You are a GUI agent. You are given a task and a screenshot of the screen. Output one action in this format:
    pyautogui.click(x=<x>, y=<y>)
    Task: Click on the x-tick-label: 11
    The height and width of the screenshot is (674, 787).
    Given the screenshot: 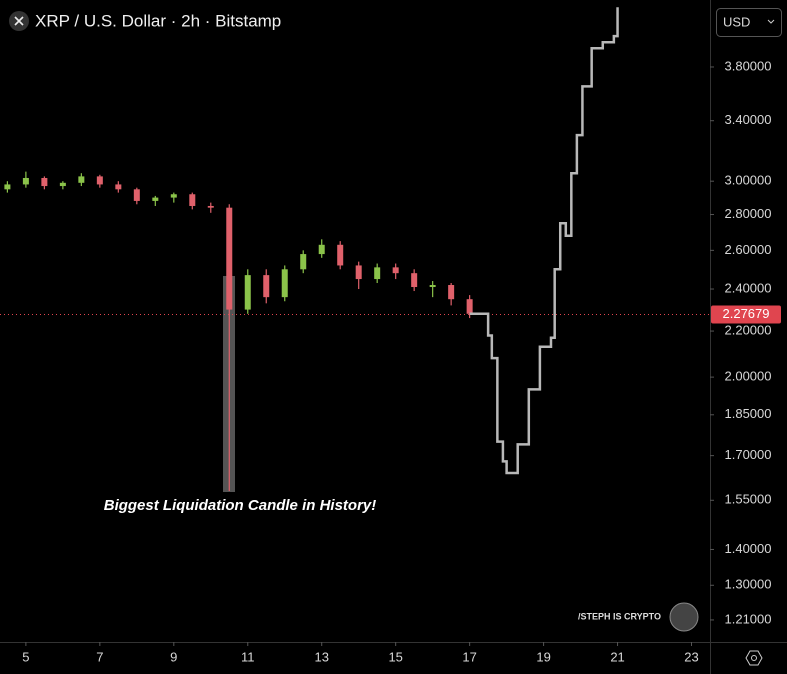 What is the action you would take?
    pyautogui.click(x=248, y=656)
    